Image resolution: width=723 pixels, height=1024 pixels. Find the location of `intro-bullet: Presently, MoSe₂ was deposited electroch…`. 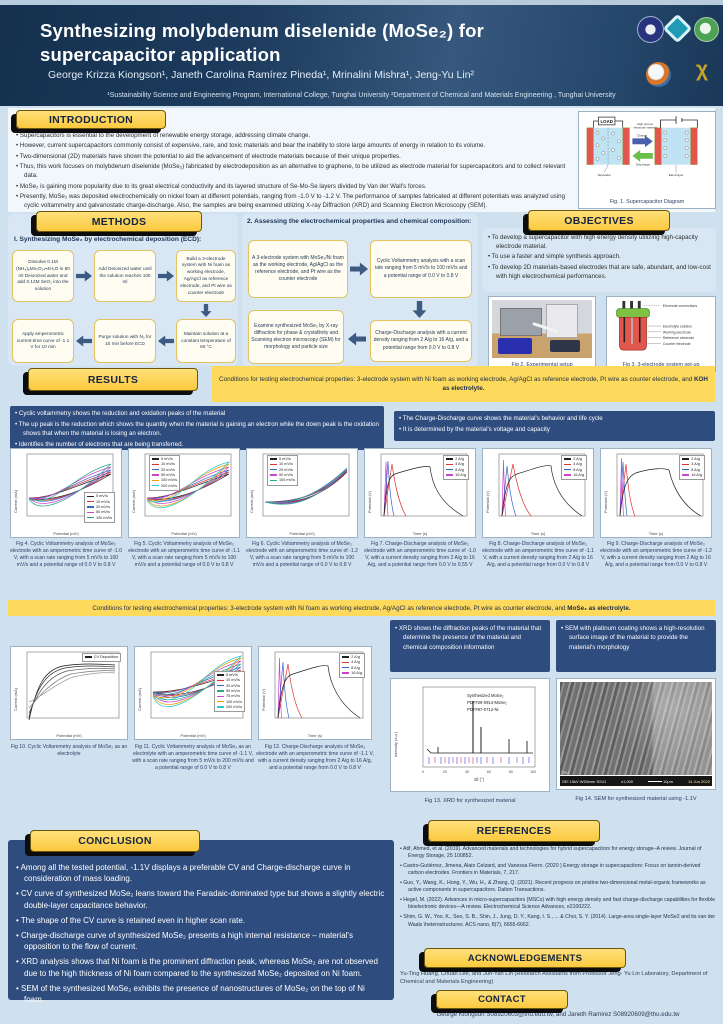

intro-bullet: Presently, MoSe₂ was deposited electroch… is located at coordinates (292, 202).